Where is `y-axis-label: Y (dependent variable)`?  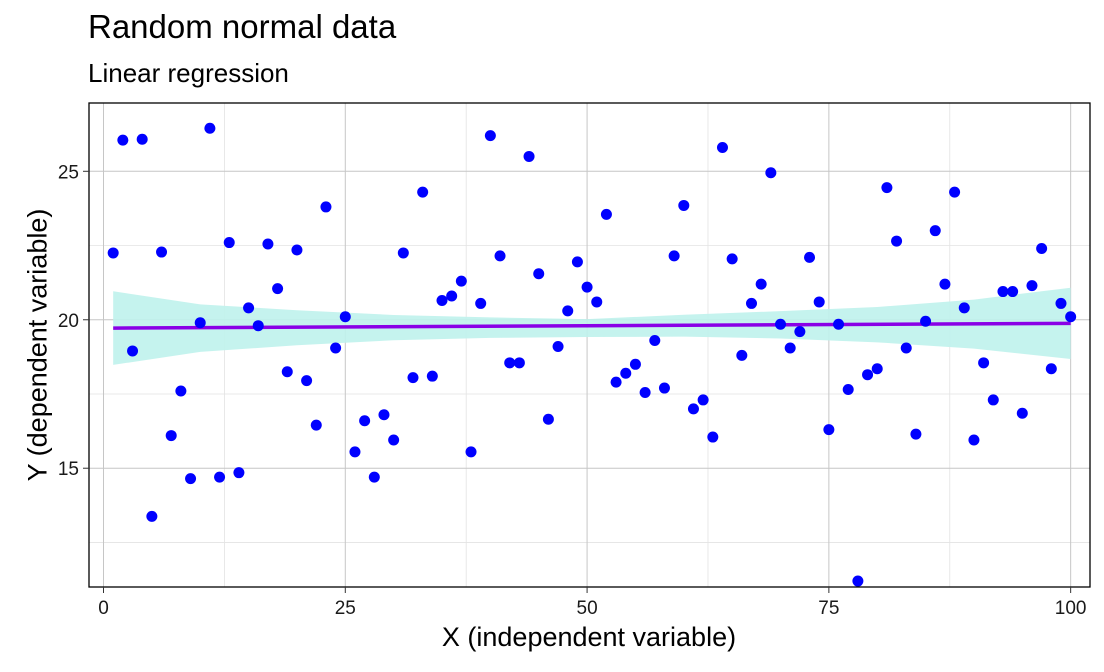
y-axis-label: Y (dependent variable) is located at coordinates (37, 345).